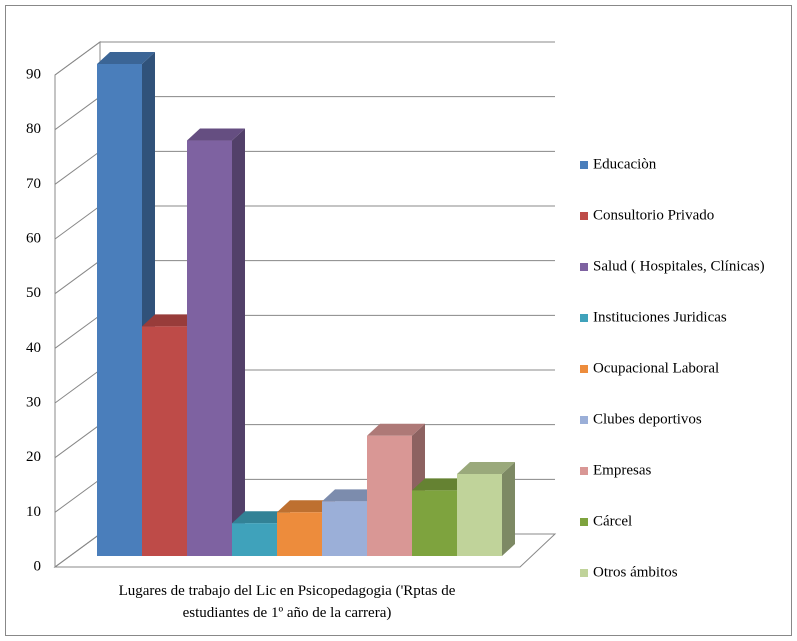 The width and height of the screenshot is (797, 641). Describe the element at coordinates (33, 238) in the screenshot. I see `y-tick-label: 60` at that location.